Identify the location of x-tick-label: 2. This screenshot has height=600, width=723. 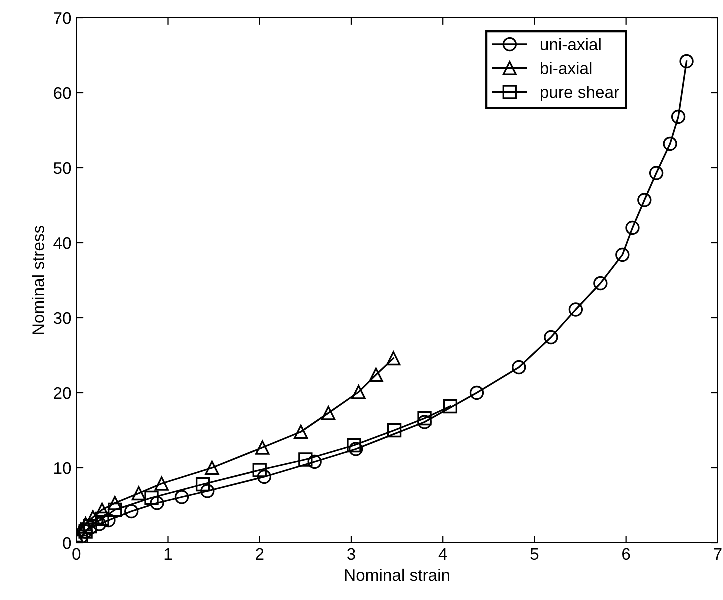
(260, 554).